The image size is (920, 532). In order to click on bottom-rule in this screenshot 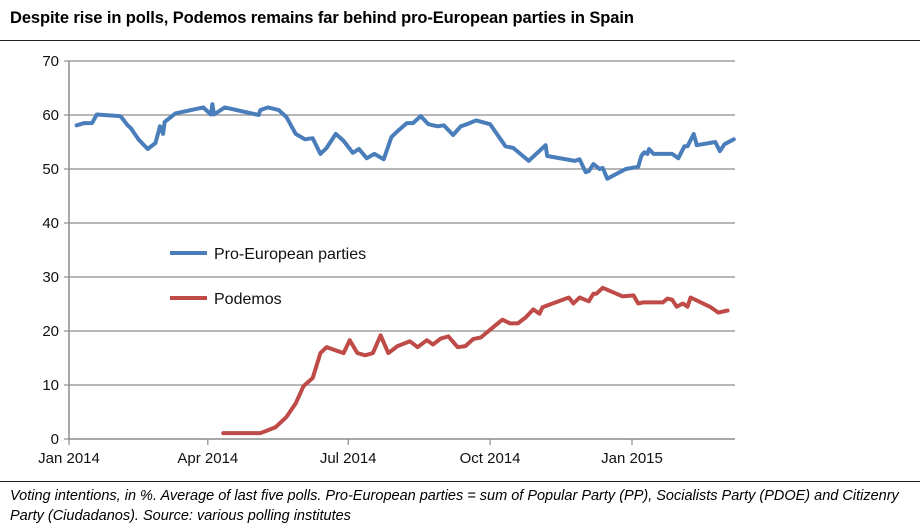, I will do `click(460, 481)`.